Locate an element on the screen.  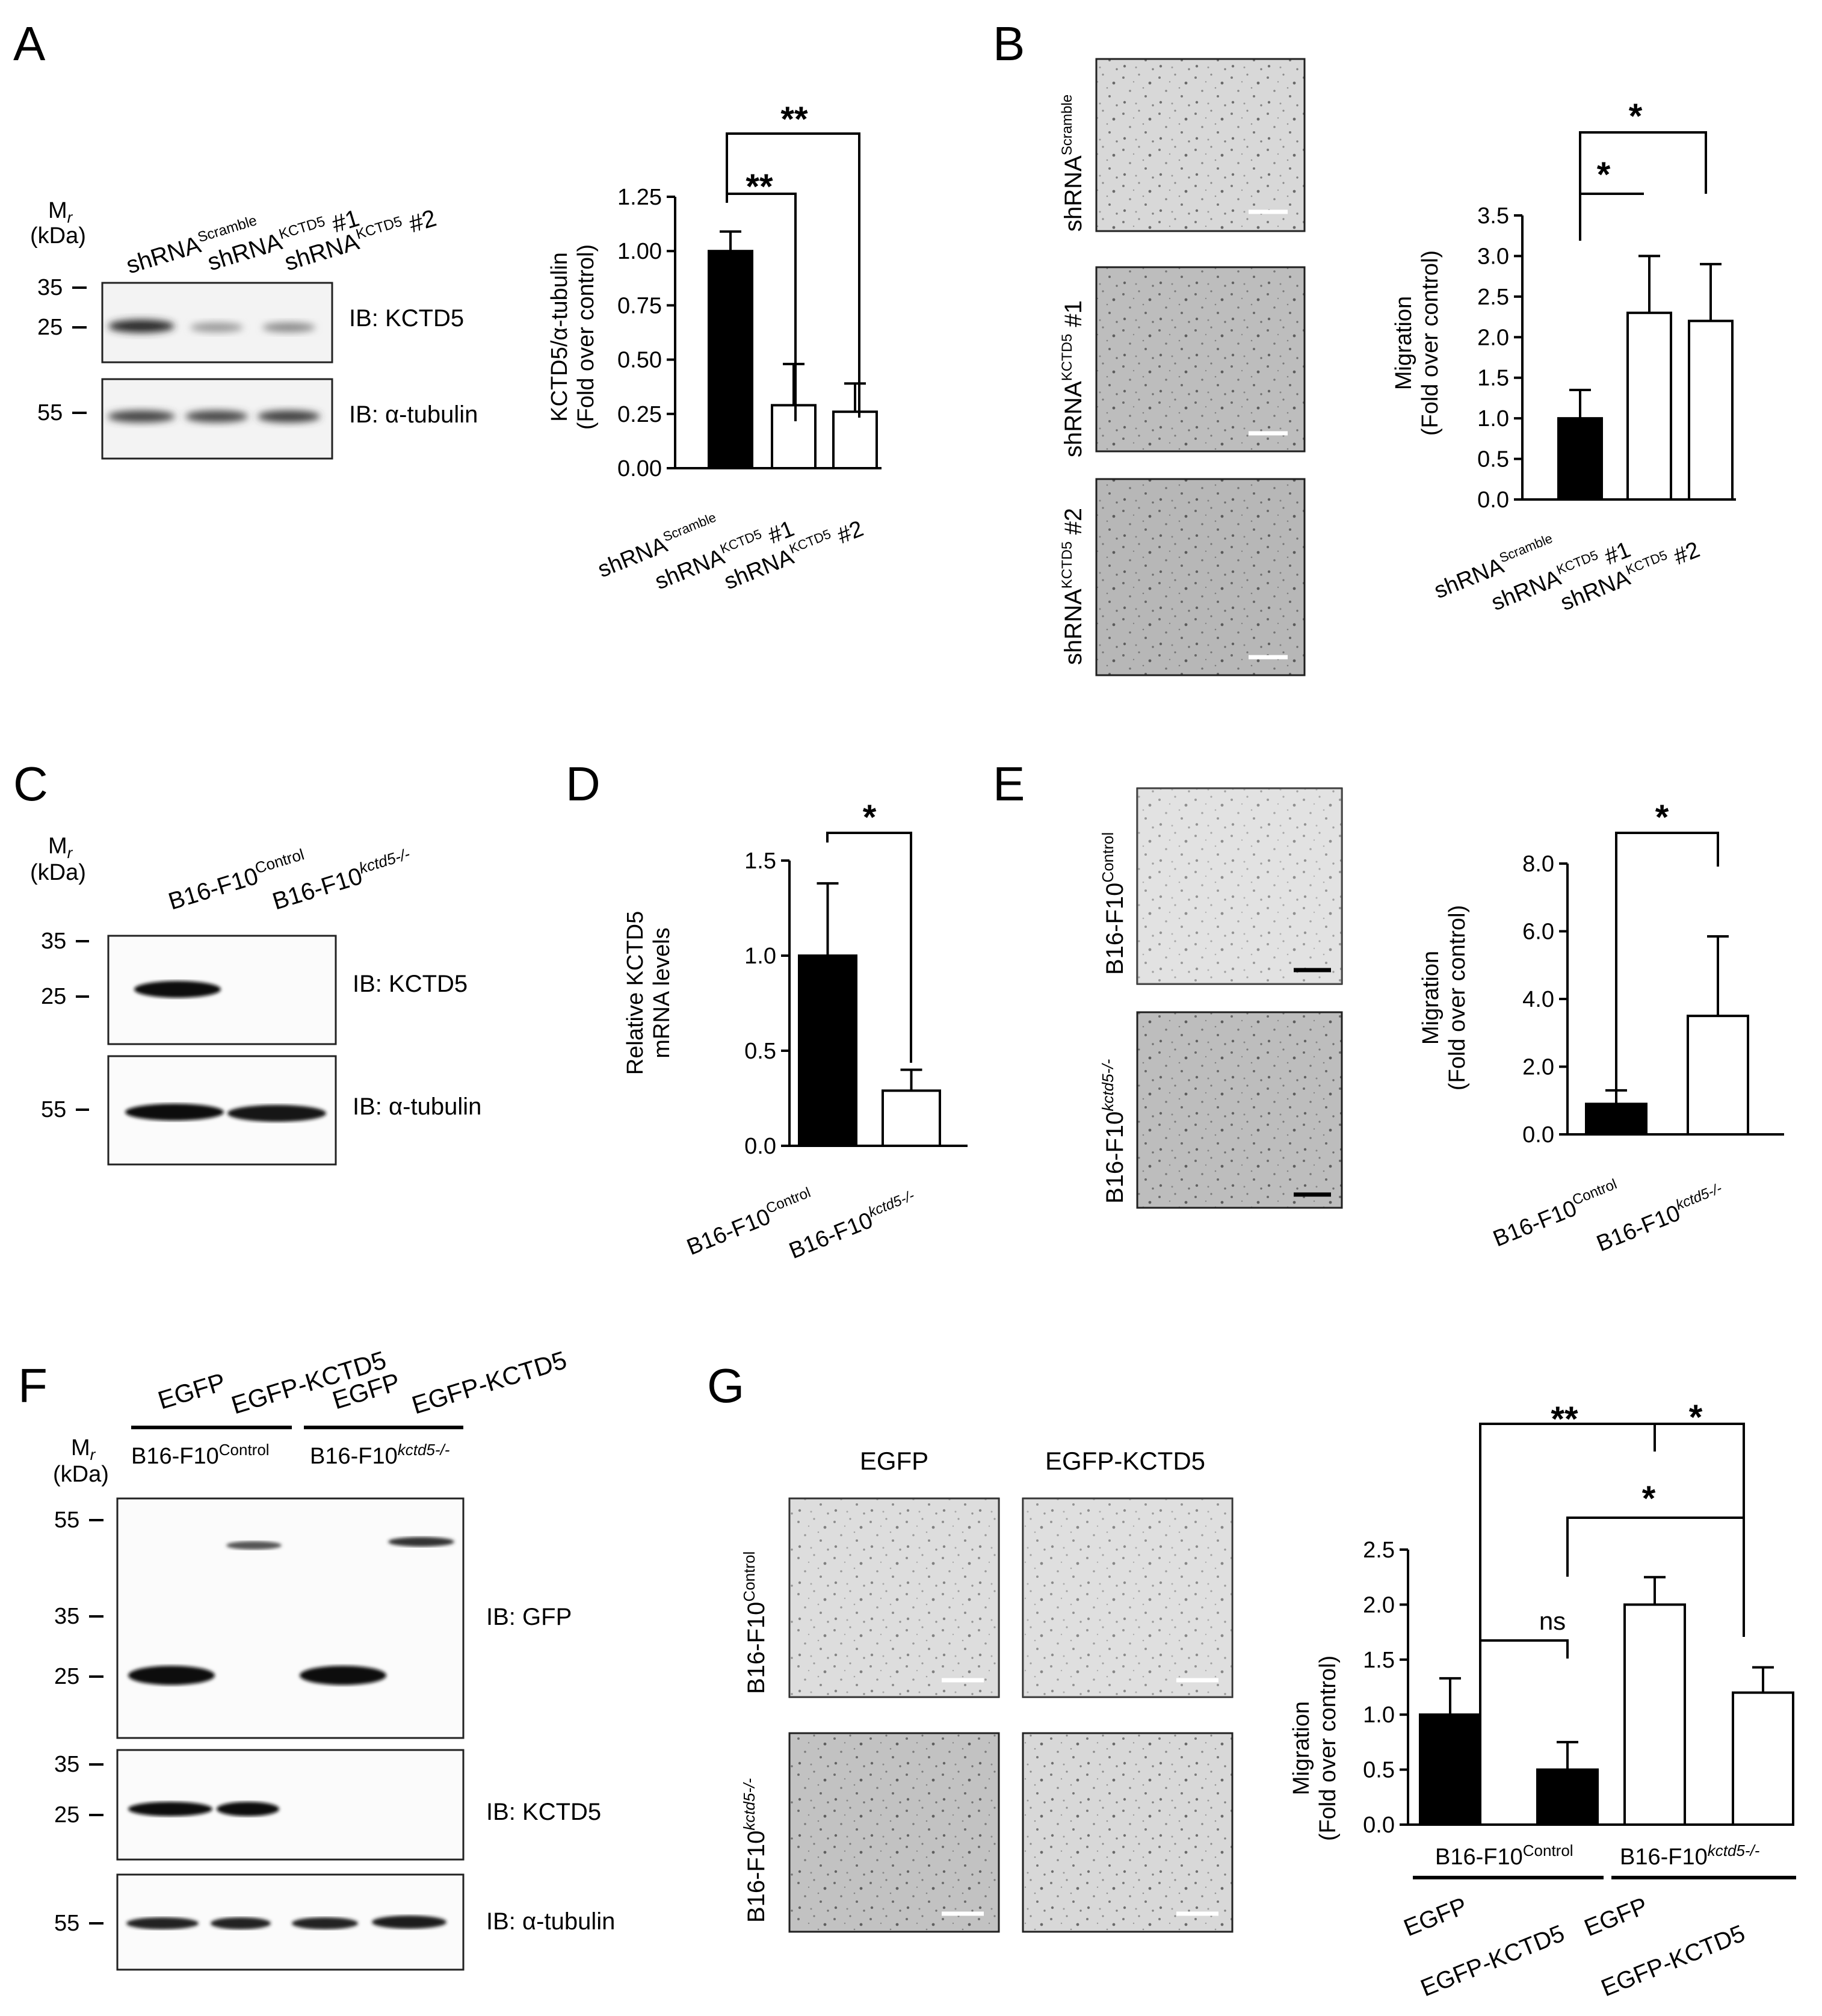
sig-marker: ** is located at coordinates (1564, 1420).